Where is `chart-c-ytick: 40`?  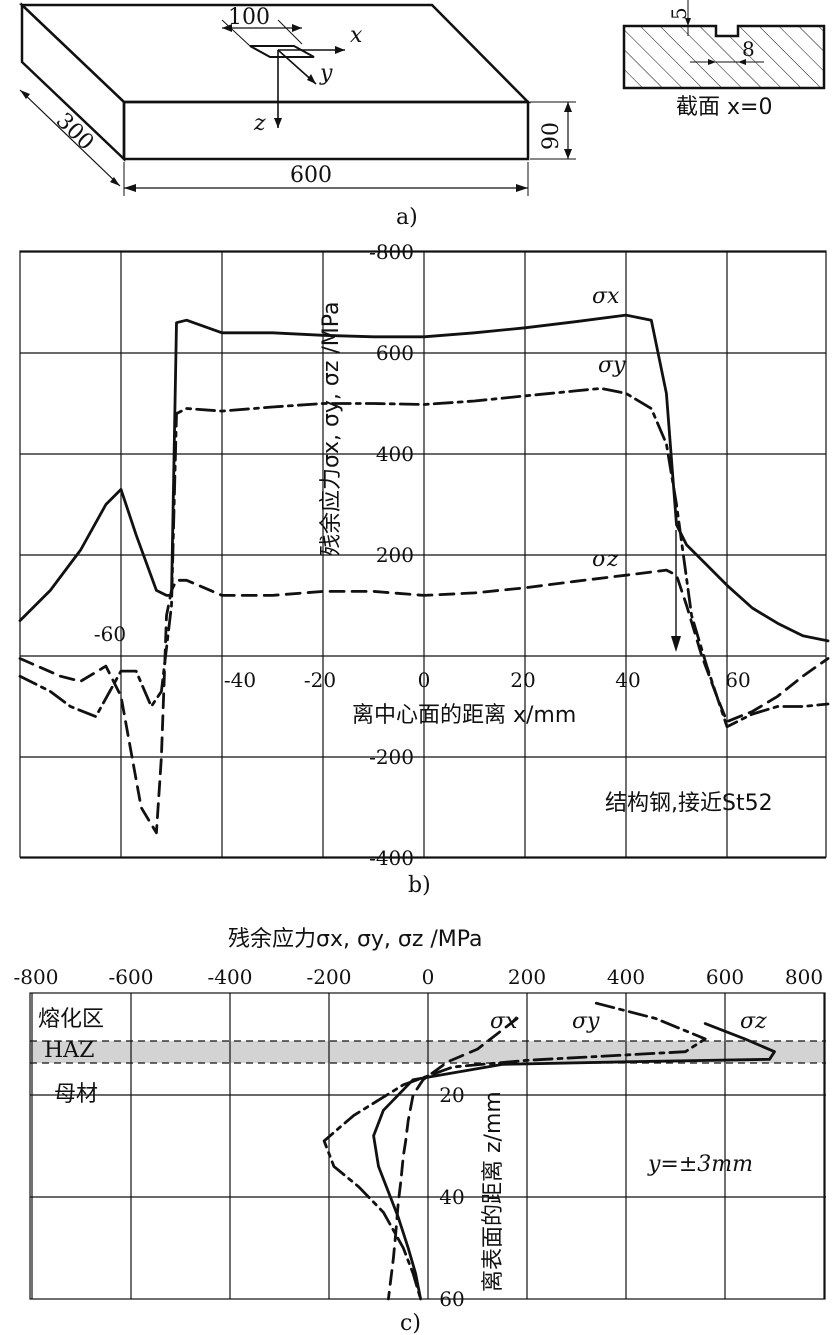
chart-c-ytick: 40 is located at coordinates (451, 1197).